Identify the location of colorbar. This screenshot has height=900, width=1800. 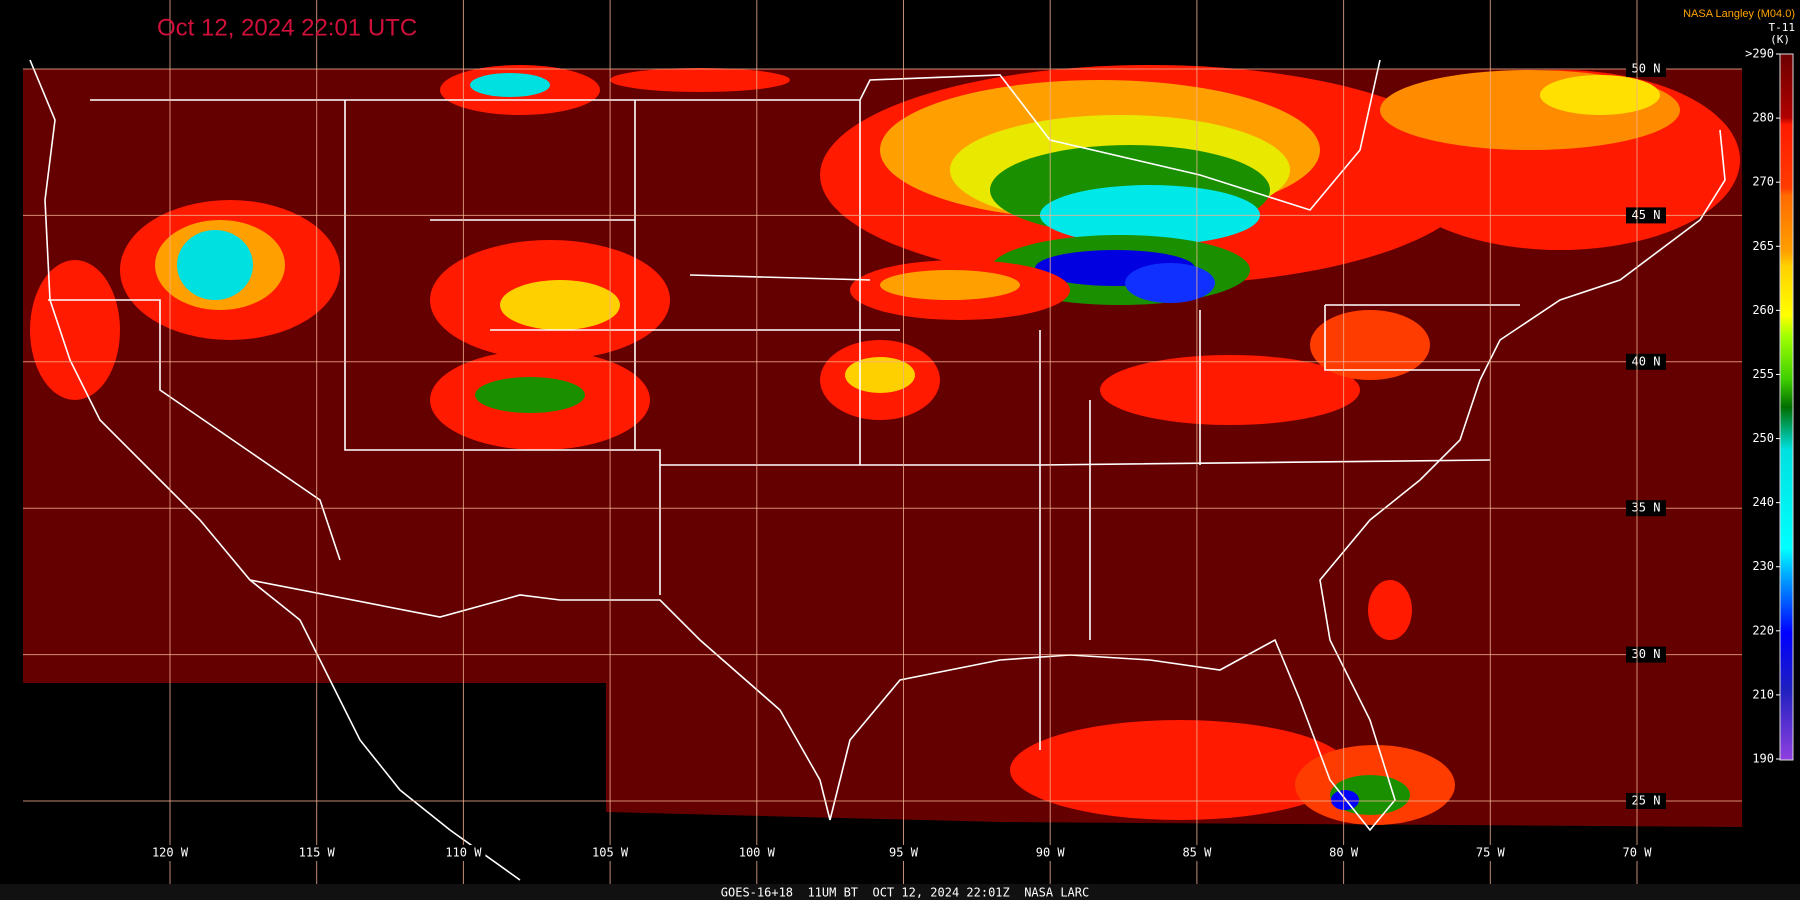
(1786, 407).